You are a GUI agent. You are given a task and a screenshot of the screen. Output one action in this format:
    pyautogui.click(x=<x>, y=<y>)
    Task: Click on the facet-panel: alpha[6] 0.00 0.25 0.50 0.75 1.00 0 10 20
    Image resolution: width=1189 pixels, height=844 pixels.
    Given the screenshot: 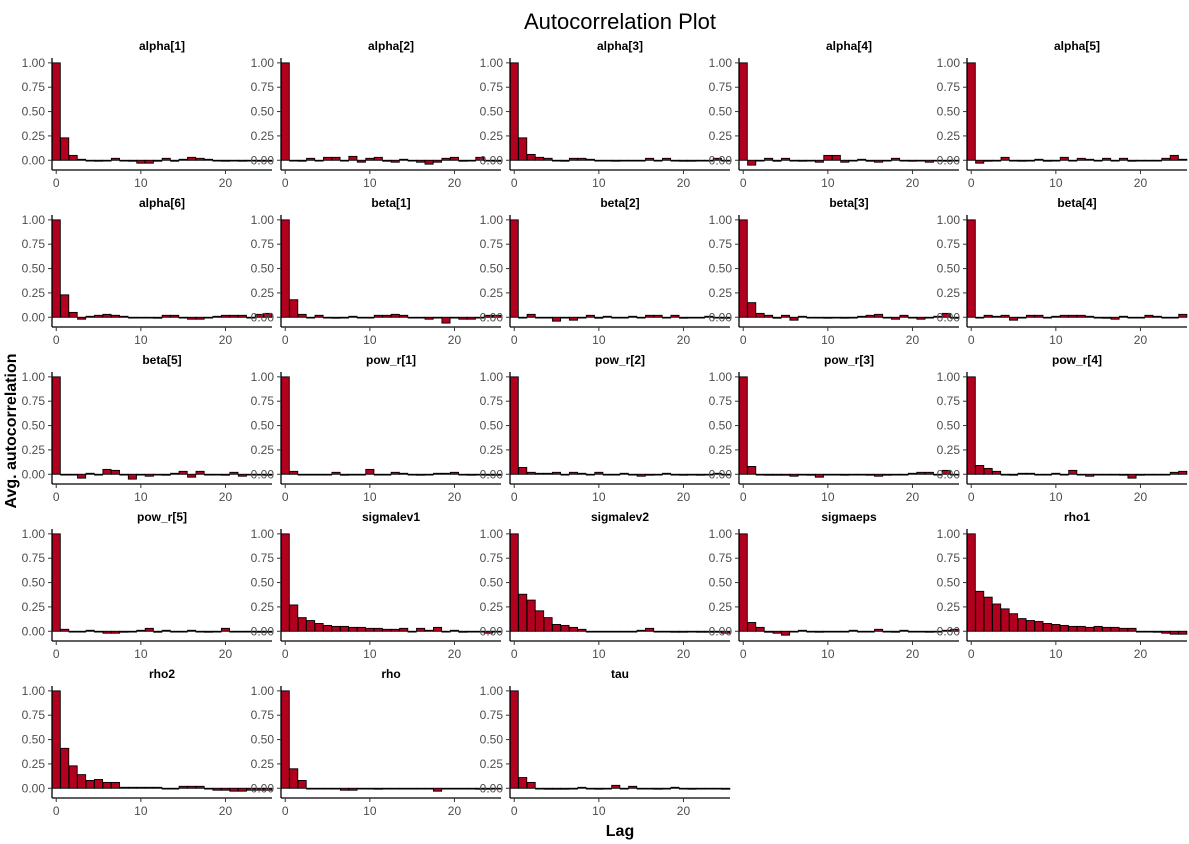 What is the action you would take?
    pyautogui.click(x=147, y=271)
    